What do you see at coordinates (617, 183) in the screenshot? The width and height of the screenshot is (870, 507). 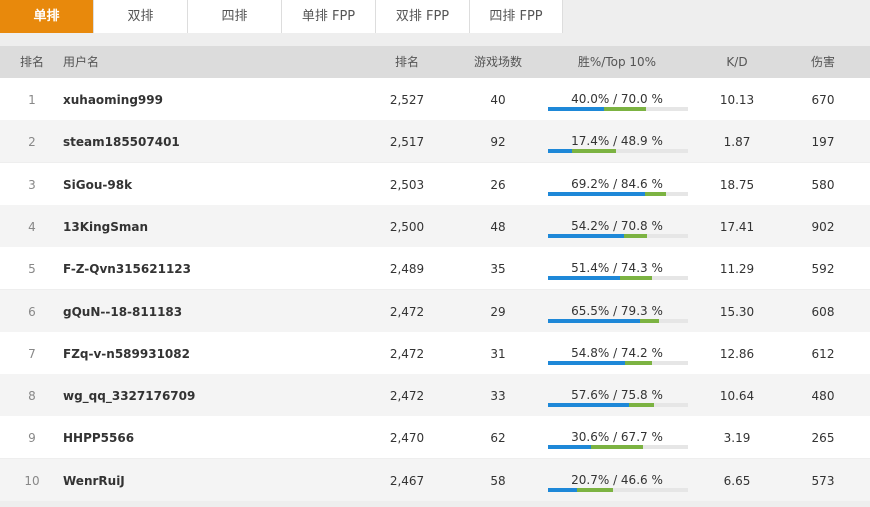 I see `win-top-label: 69.2% / 84.6 %` at bounding box center [617, 183].